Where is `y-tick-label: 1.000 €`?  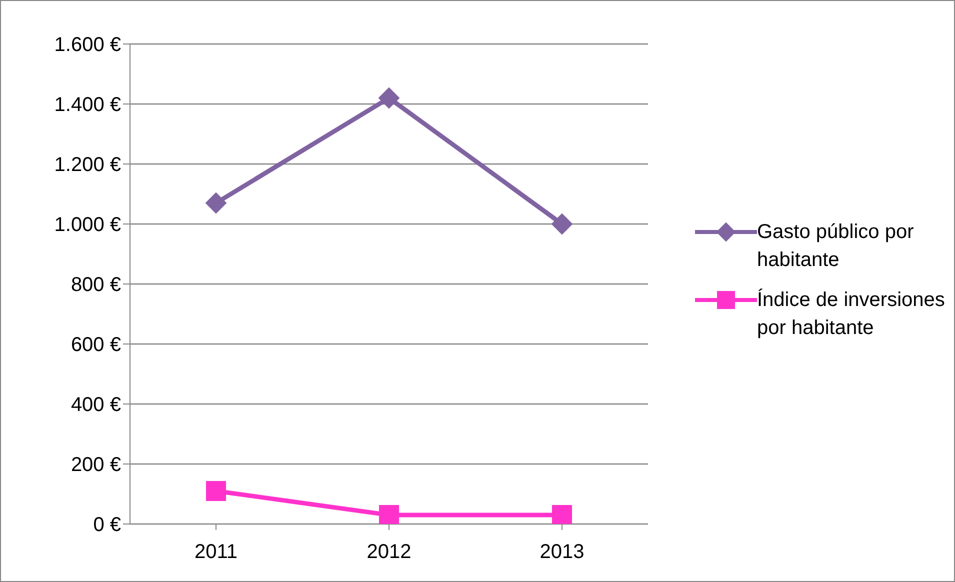
y-tick-label: 1.000 € is located at coordinates (87, 225).